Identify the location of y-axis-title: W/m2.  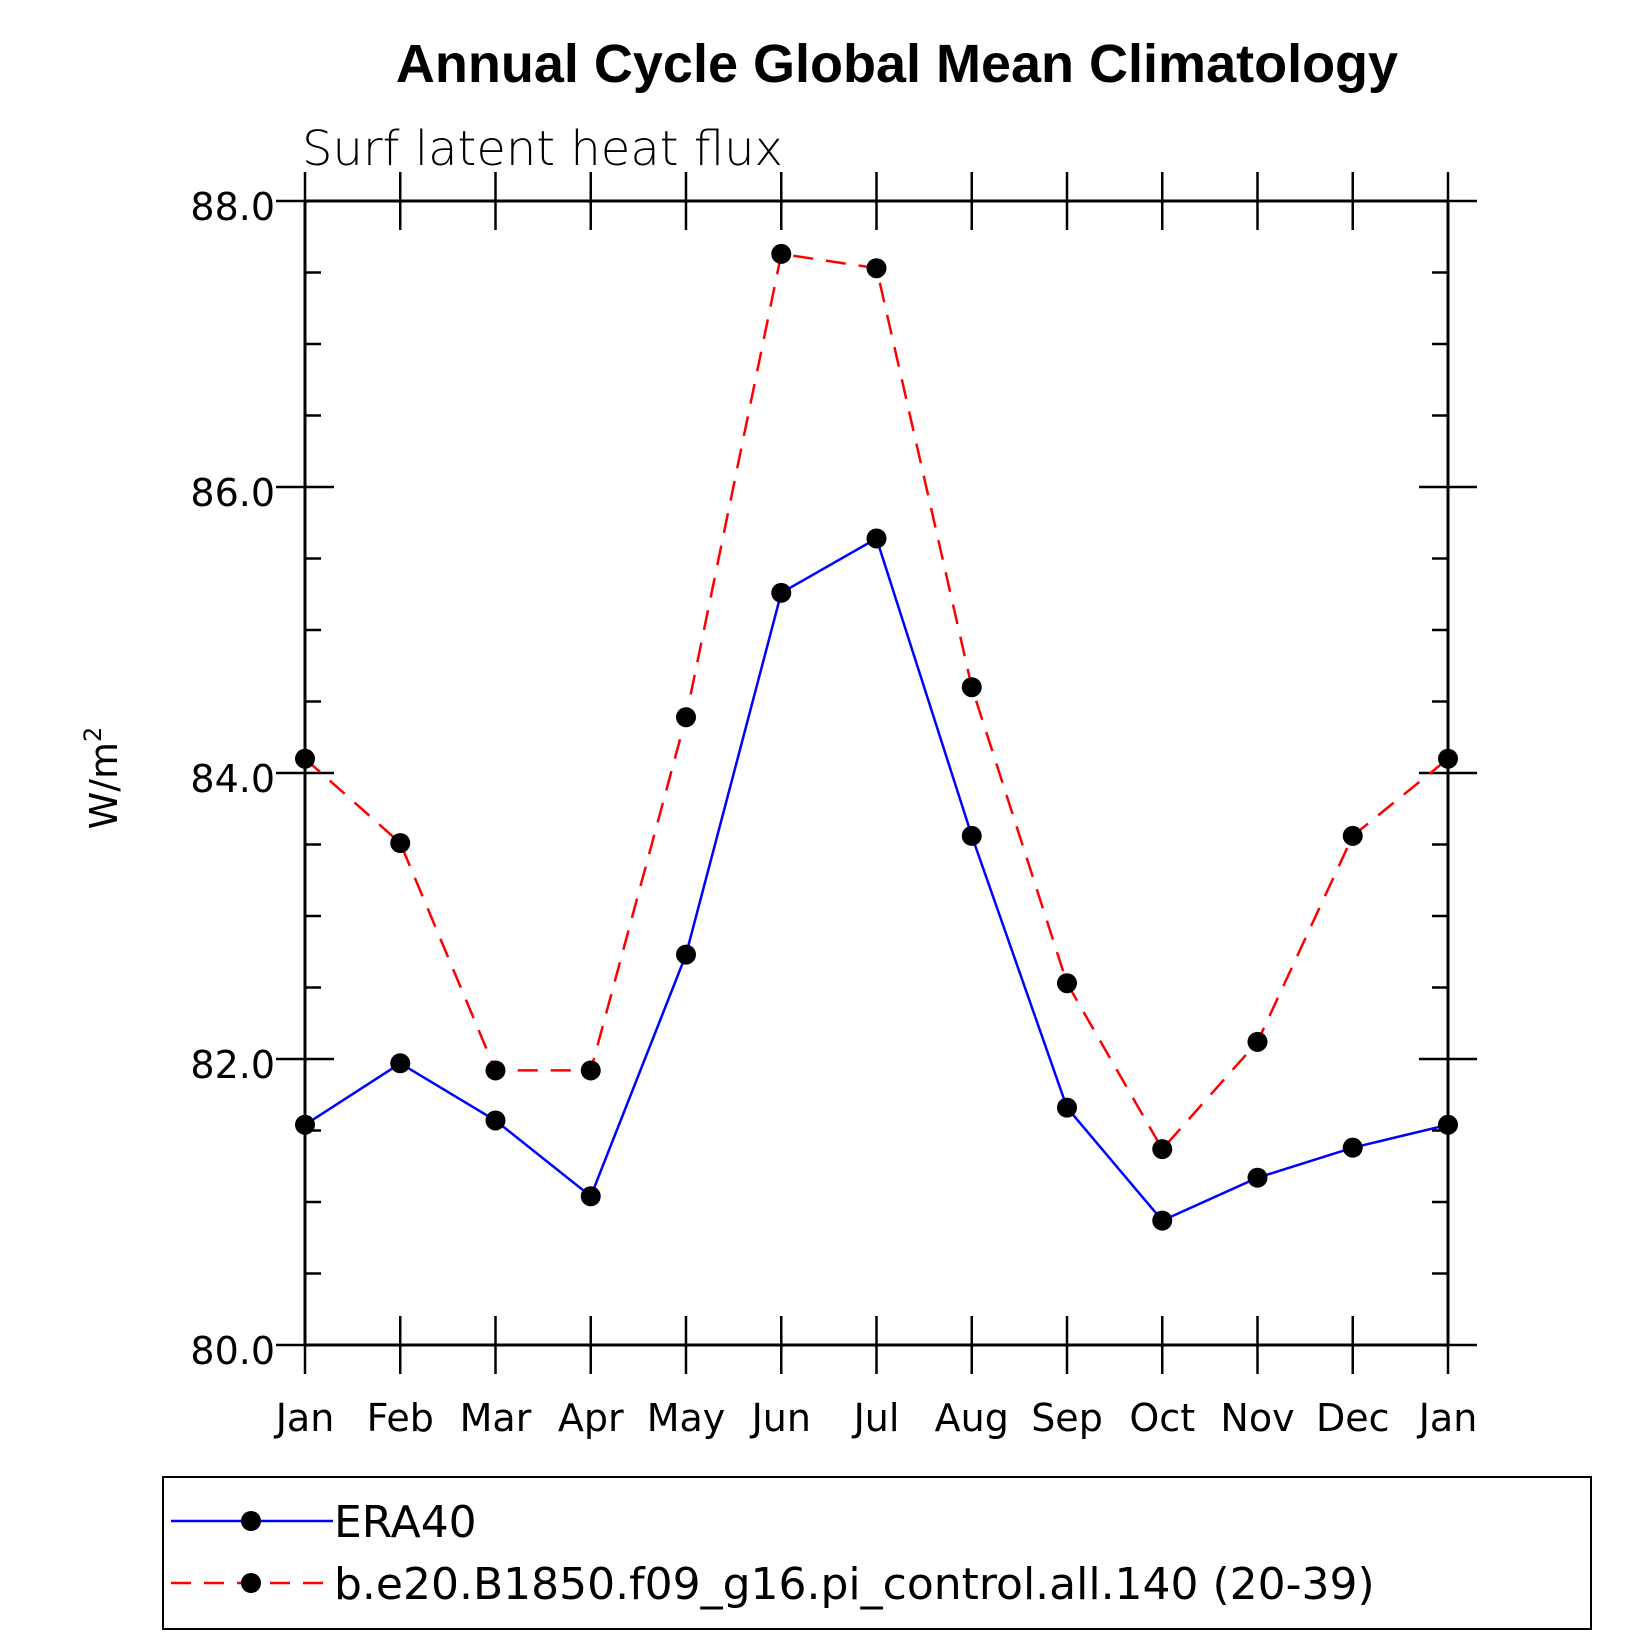
(102, 778).